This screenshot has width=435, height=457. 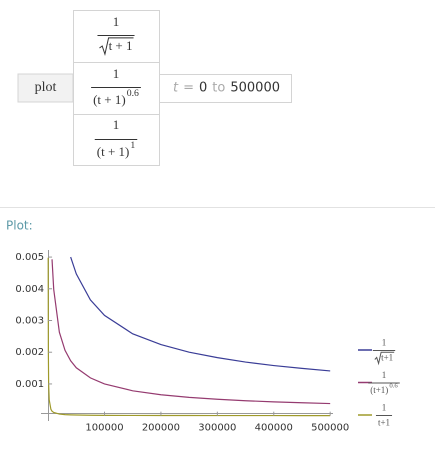 What do you see at coordinates (203, 88) in the screenshot?
I see `range-from: 0` at bounding box center [203, 88].